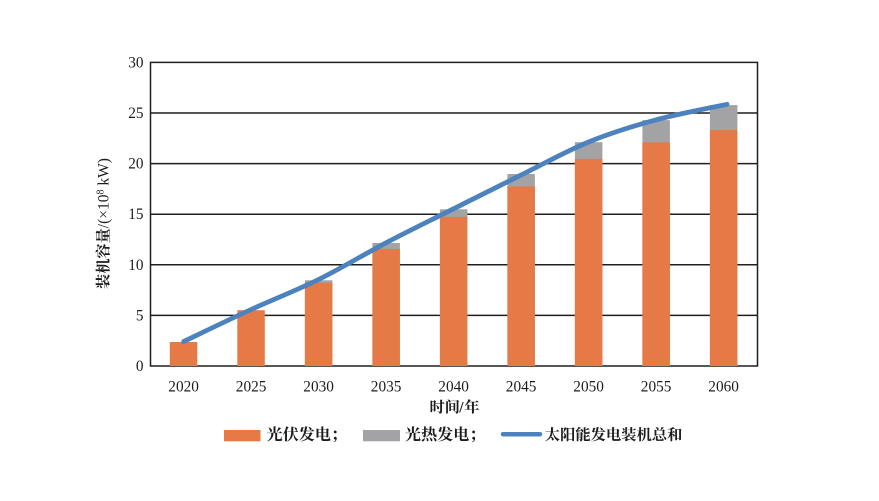 The width and height of the screenshot is (879, 501). What do you see at coordinates (723, 387) in the screenshot?
I see `svg-text: 2060` at bounding box center [723, 387].